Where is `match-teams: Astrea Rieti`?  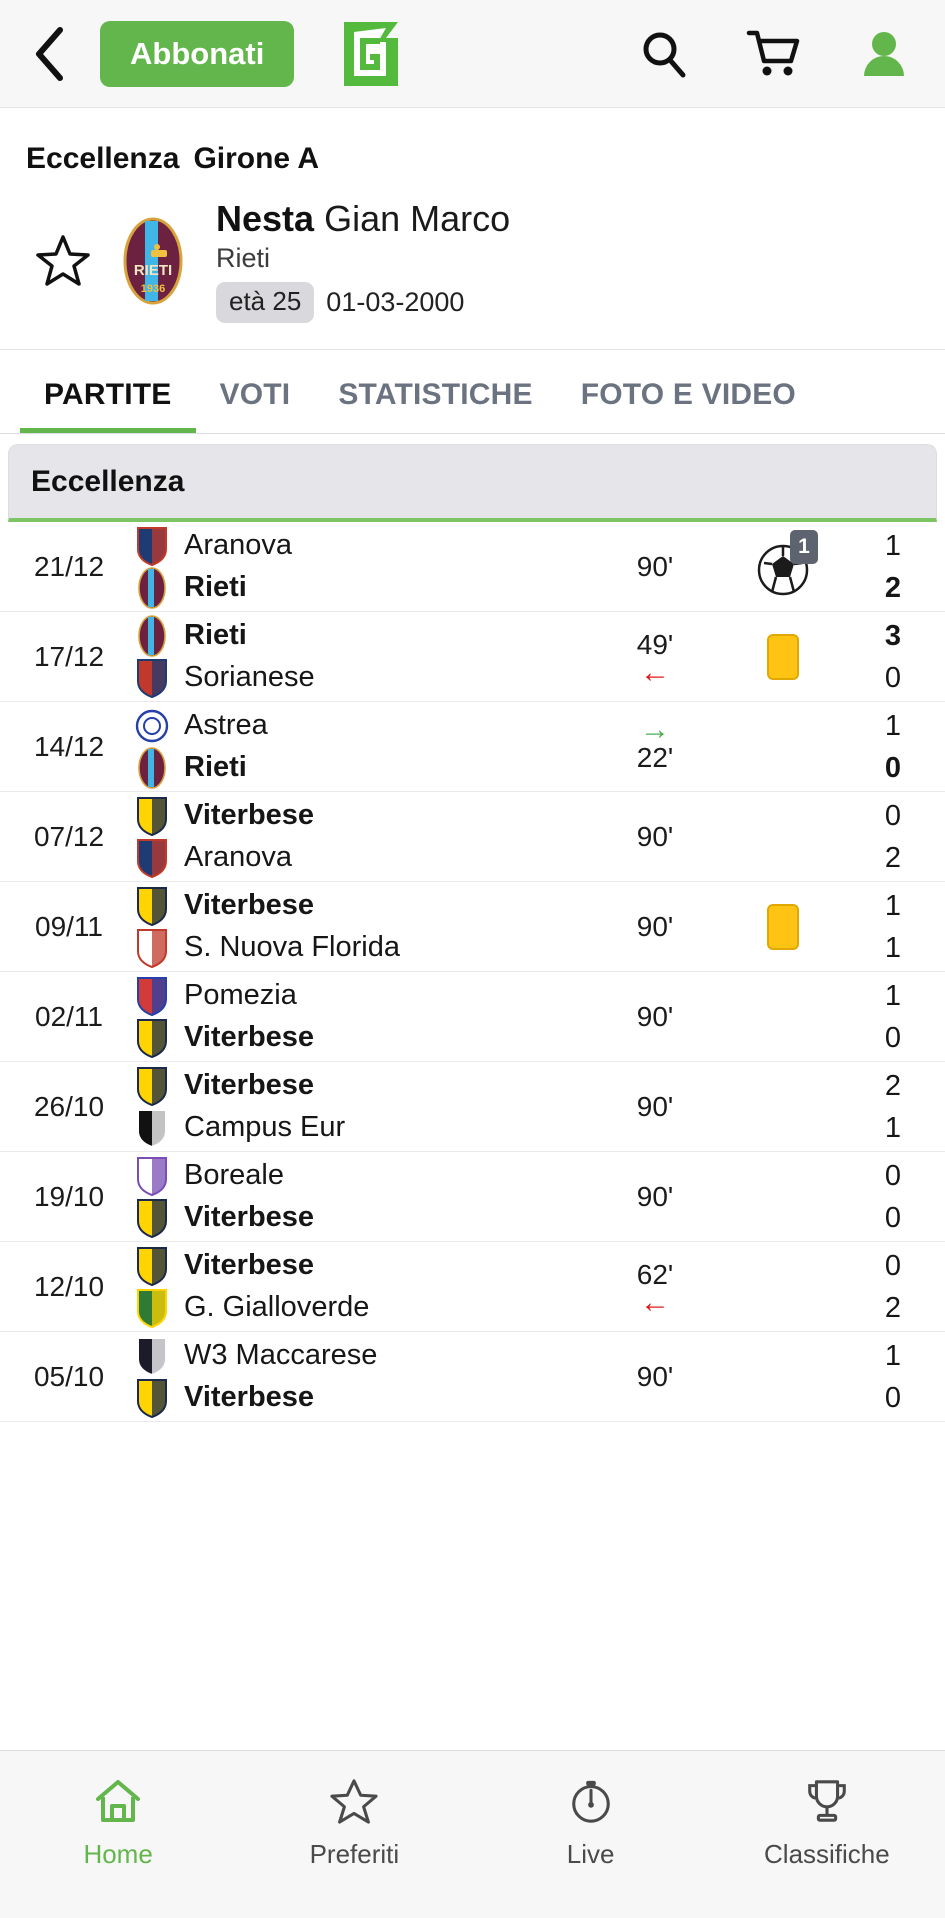
match-teams: Astrea Rieti is located at coordinates (364, 746).